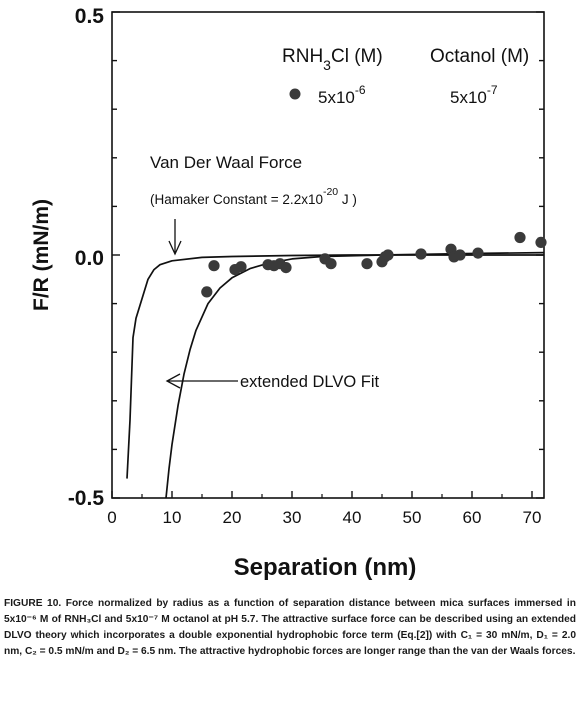  Describe the element at coordinates (310, 382) in the screenshot. I see `dlvo-annotation-label: extended DLVO Fit` at that location.